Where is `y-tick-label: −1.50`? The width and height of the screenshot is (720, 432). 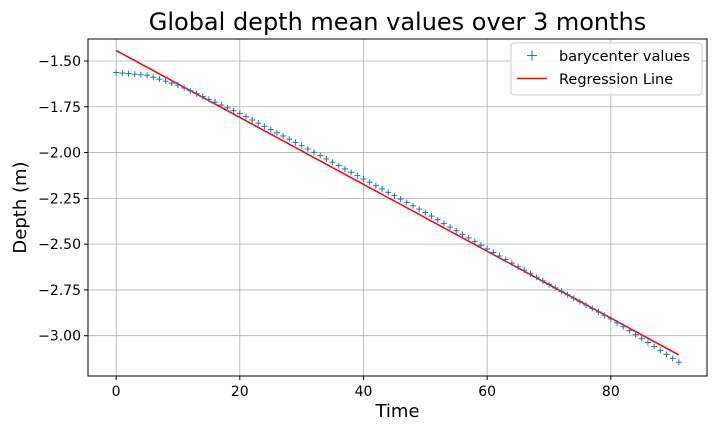
y-tick-label: −1.50 is located at coordinates (59, 62).